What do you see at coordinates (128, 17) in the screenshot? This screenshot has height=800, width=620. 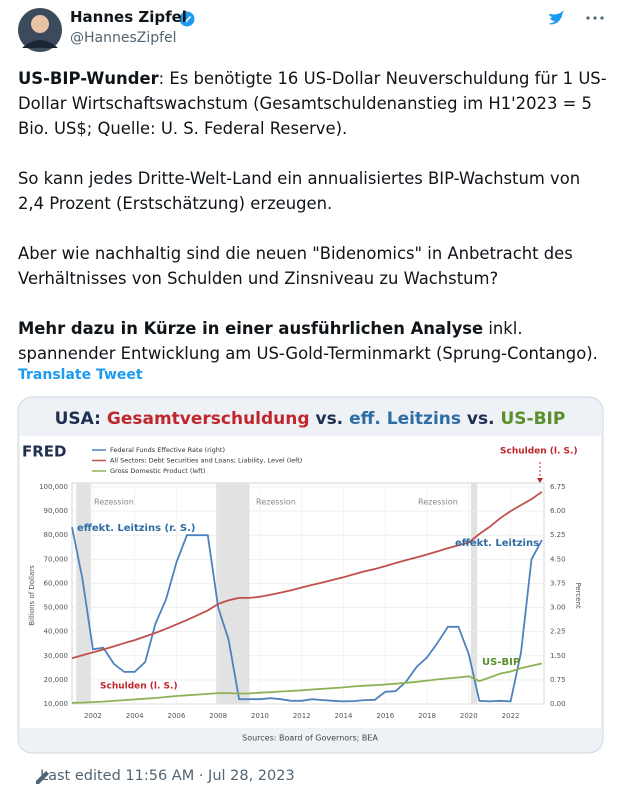 I see `author-name: Hannes Zipfel` at bounding box center [128, 17].